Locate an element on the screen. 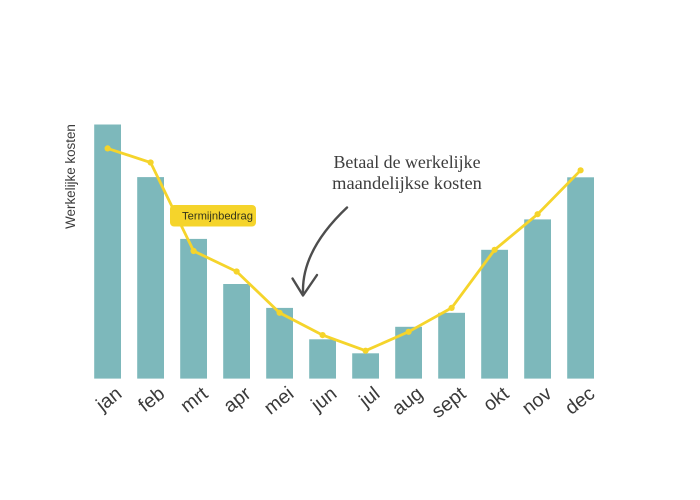  svg-text: Betaal de werkelijke is located at coordinates (406, 162).